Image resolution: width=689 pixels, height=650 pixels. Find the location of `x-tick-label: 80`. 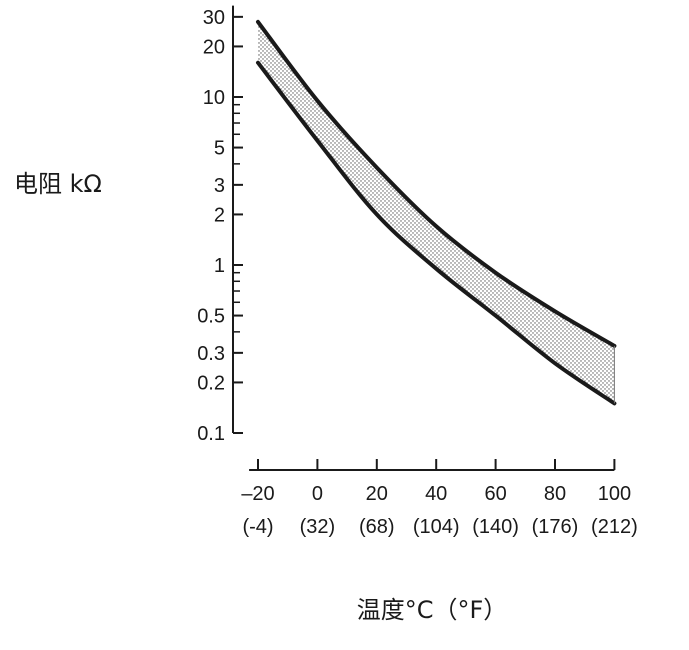

x-tick-label: 80 is located at coordinates (555, 494).